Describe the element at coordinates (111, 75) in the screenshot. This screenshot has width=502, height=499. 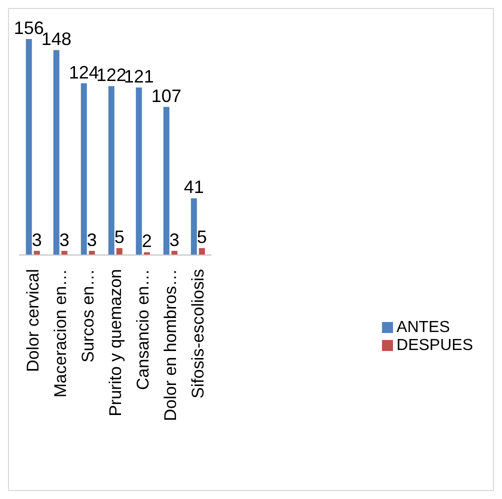
I see `data-label: 122` at that location.